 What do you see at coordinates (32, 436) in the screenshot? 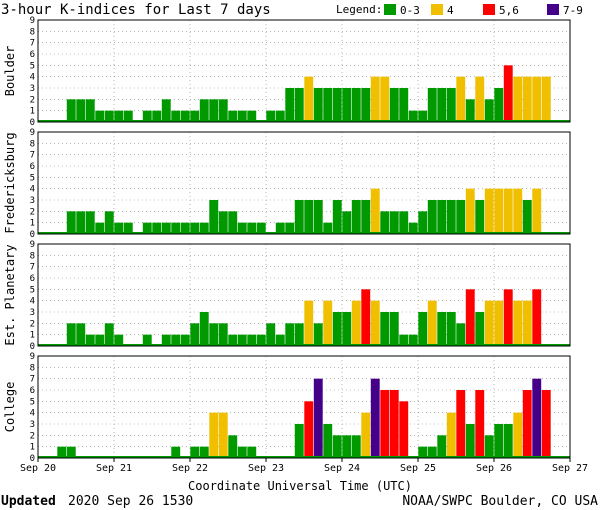
I see `y-tick-label: 2` at bounding box center [32, 436].